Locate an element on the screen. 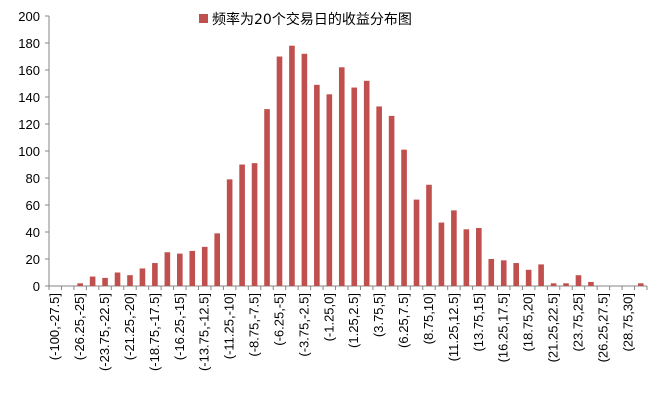 The height and width of the screenshot is (414, 648). x-tick-label: (23.75,25] is located at coordinates (577, 322).